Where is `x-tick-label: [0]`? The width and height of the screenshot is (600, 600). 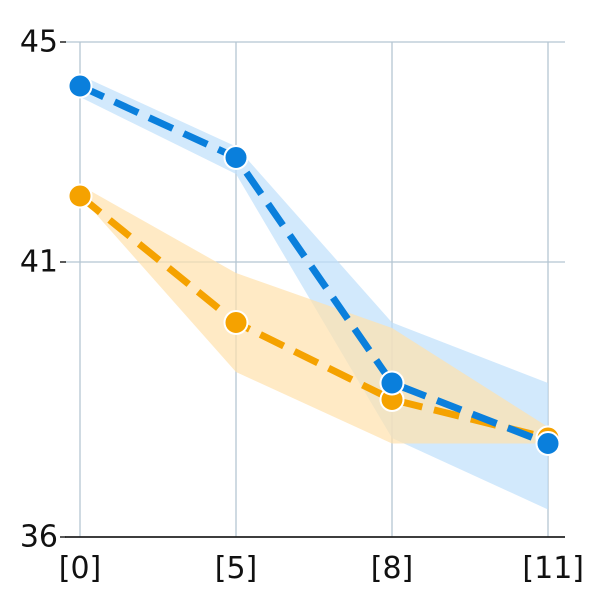
x-tick-label: [0] is located at coordinates (80, 568).